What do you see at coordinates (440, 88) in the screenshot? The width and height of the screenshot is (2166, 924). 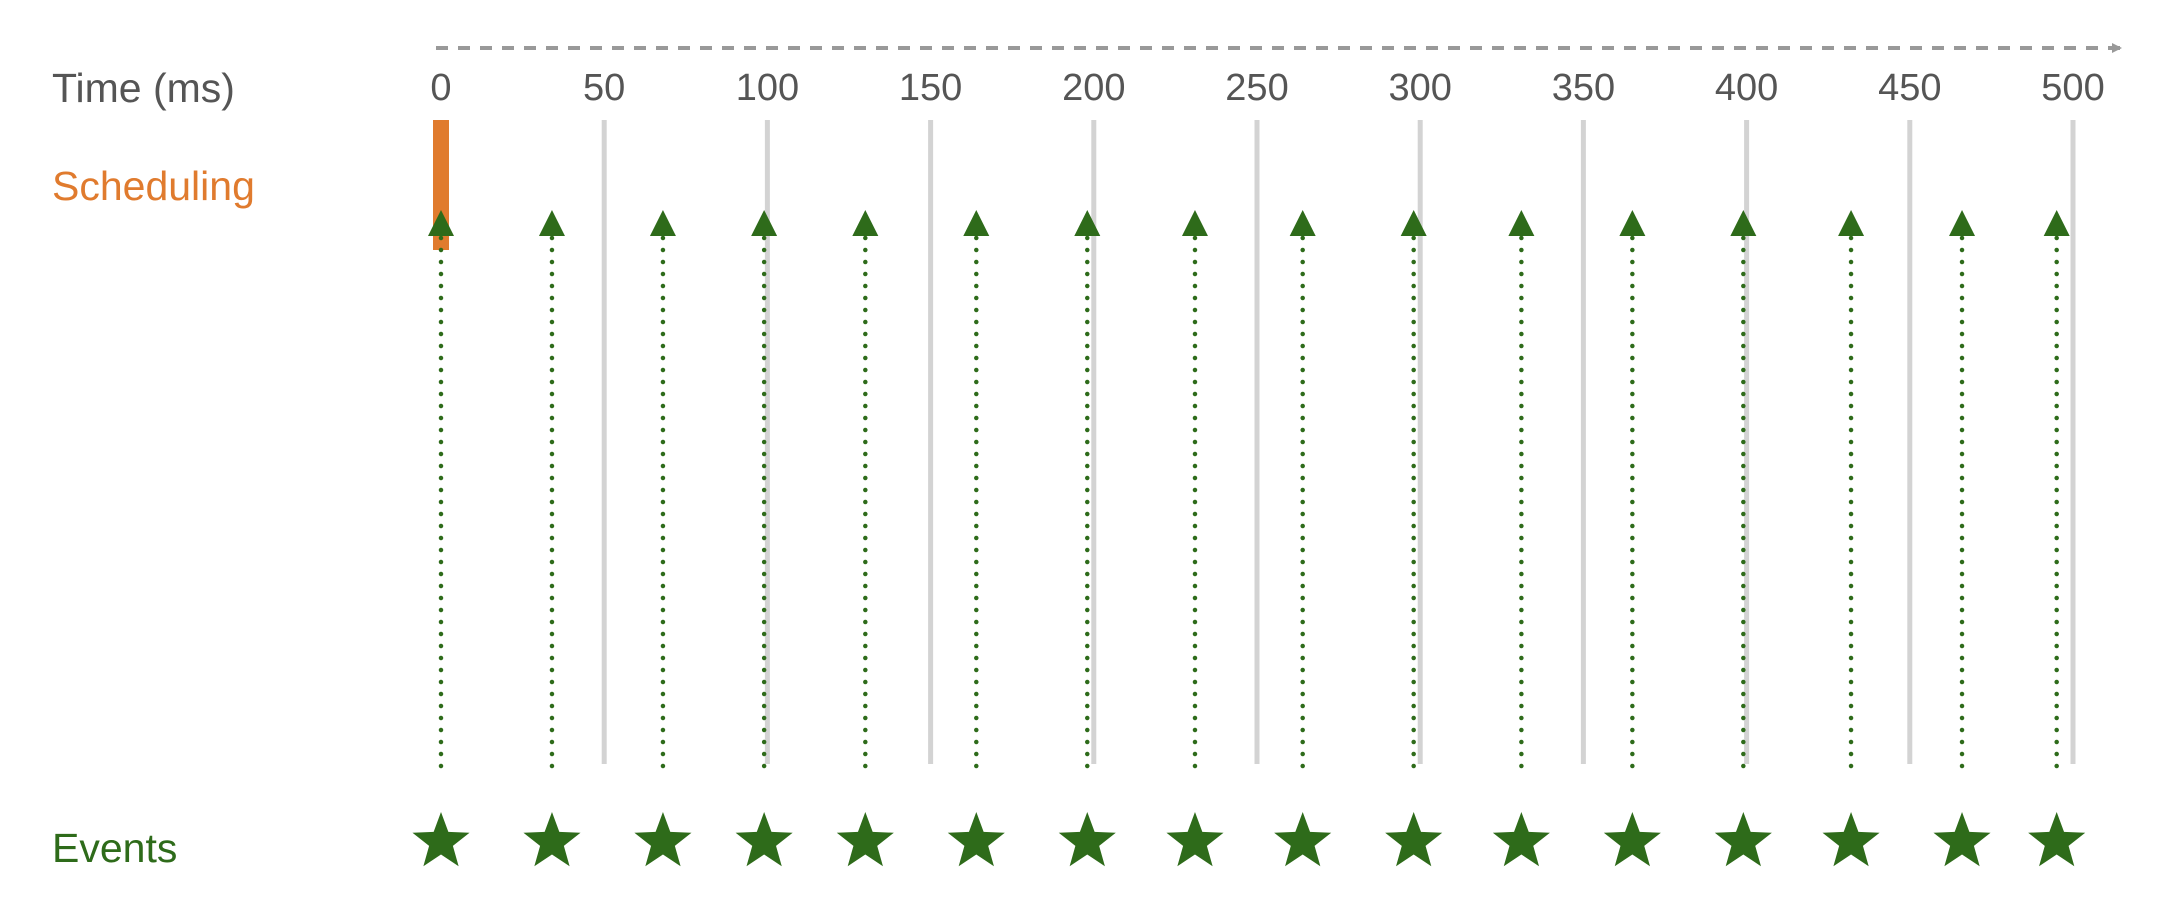 I see `tick-label-0: 0` at bounding box center [440, 88].